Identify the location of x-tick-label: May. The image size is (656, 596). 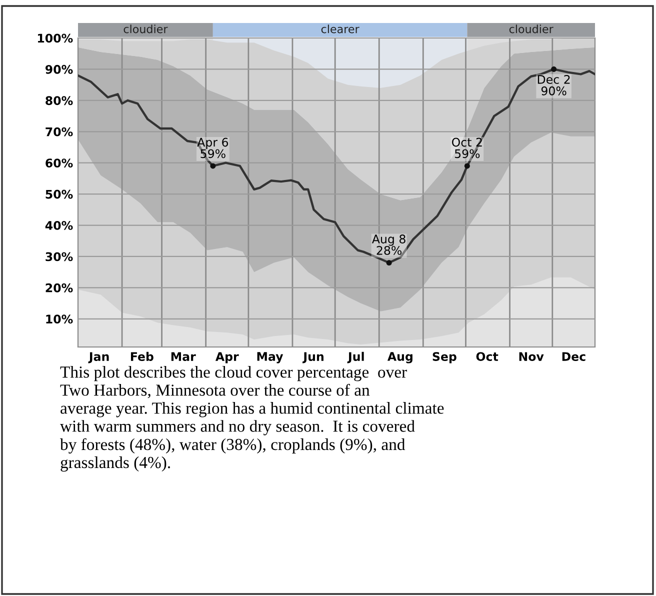
(270, 358).